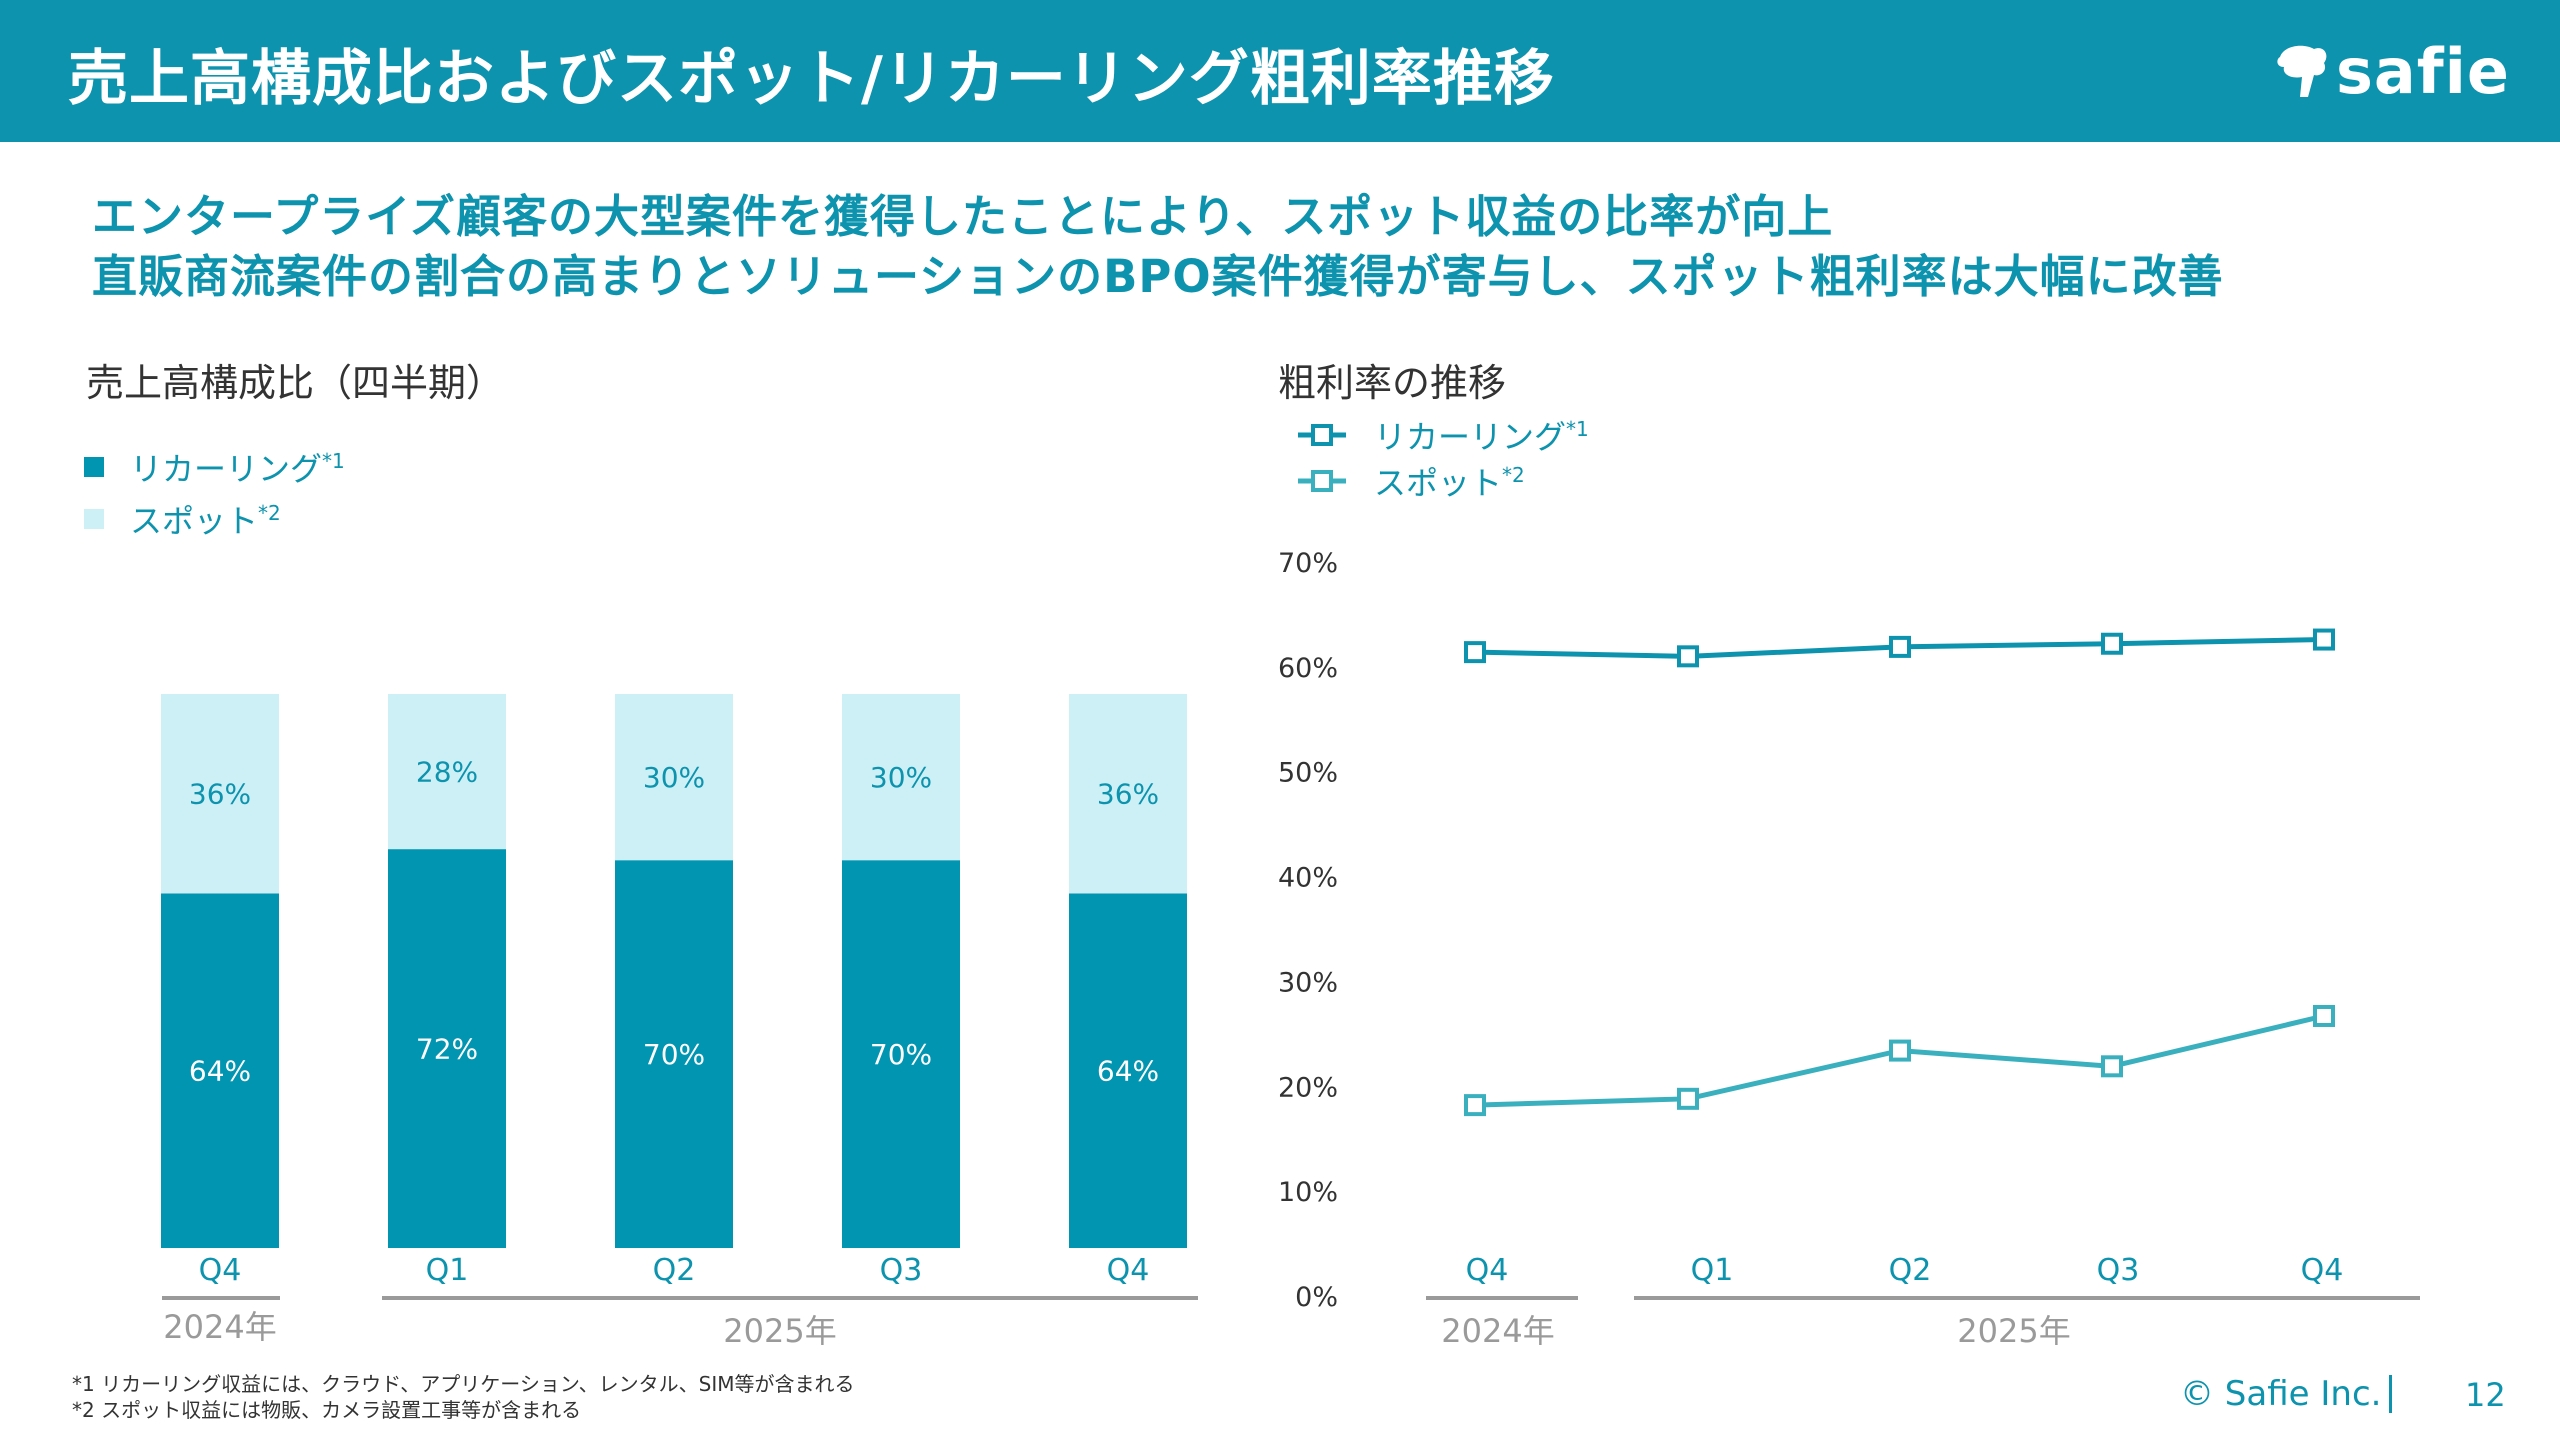  What do you see at coordinates (327, 1410) in the screenshot?
I see `footnote-2: *2 スポット収益には物販、カメラ設置工事等が含まれる` at bounding box center [327, 1410].